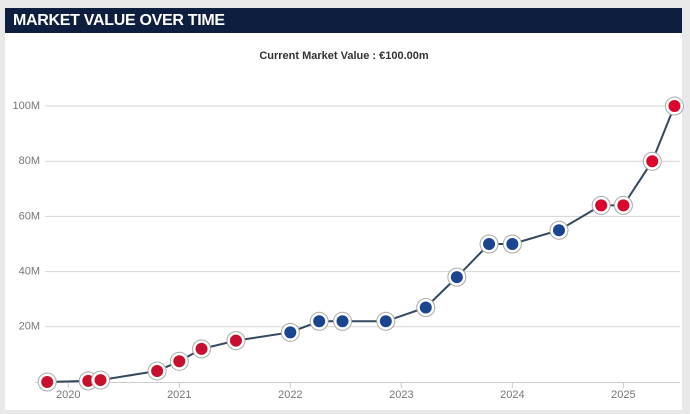 The image size is (690, 414). Describe the element at coordinates (68, 395) in the screenshot. I see `x-tick-label: 2020` at that location.